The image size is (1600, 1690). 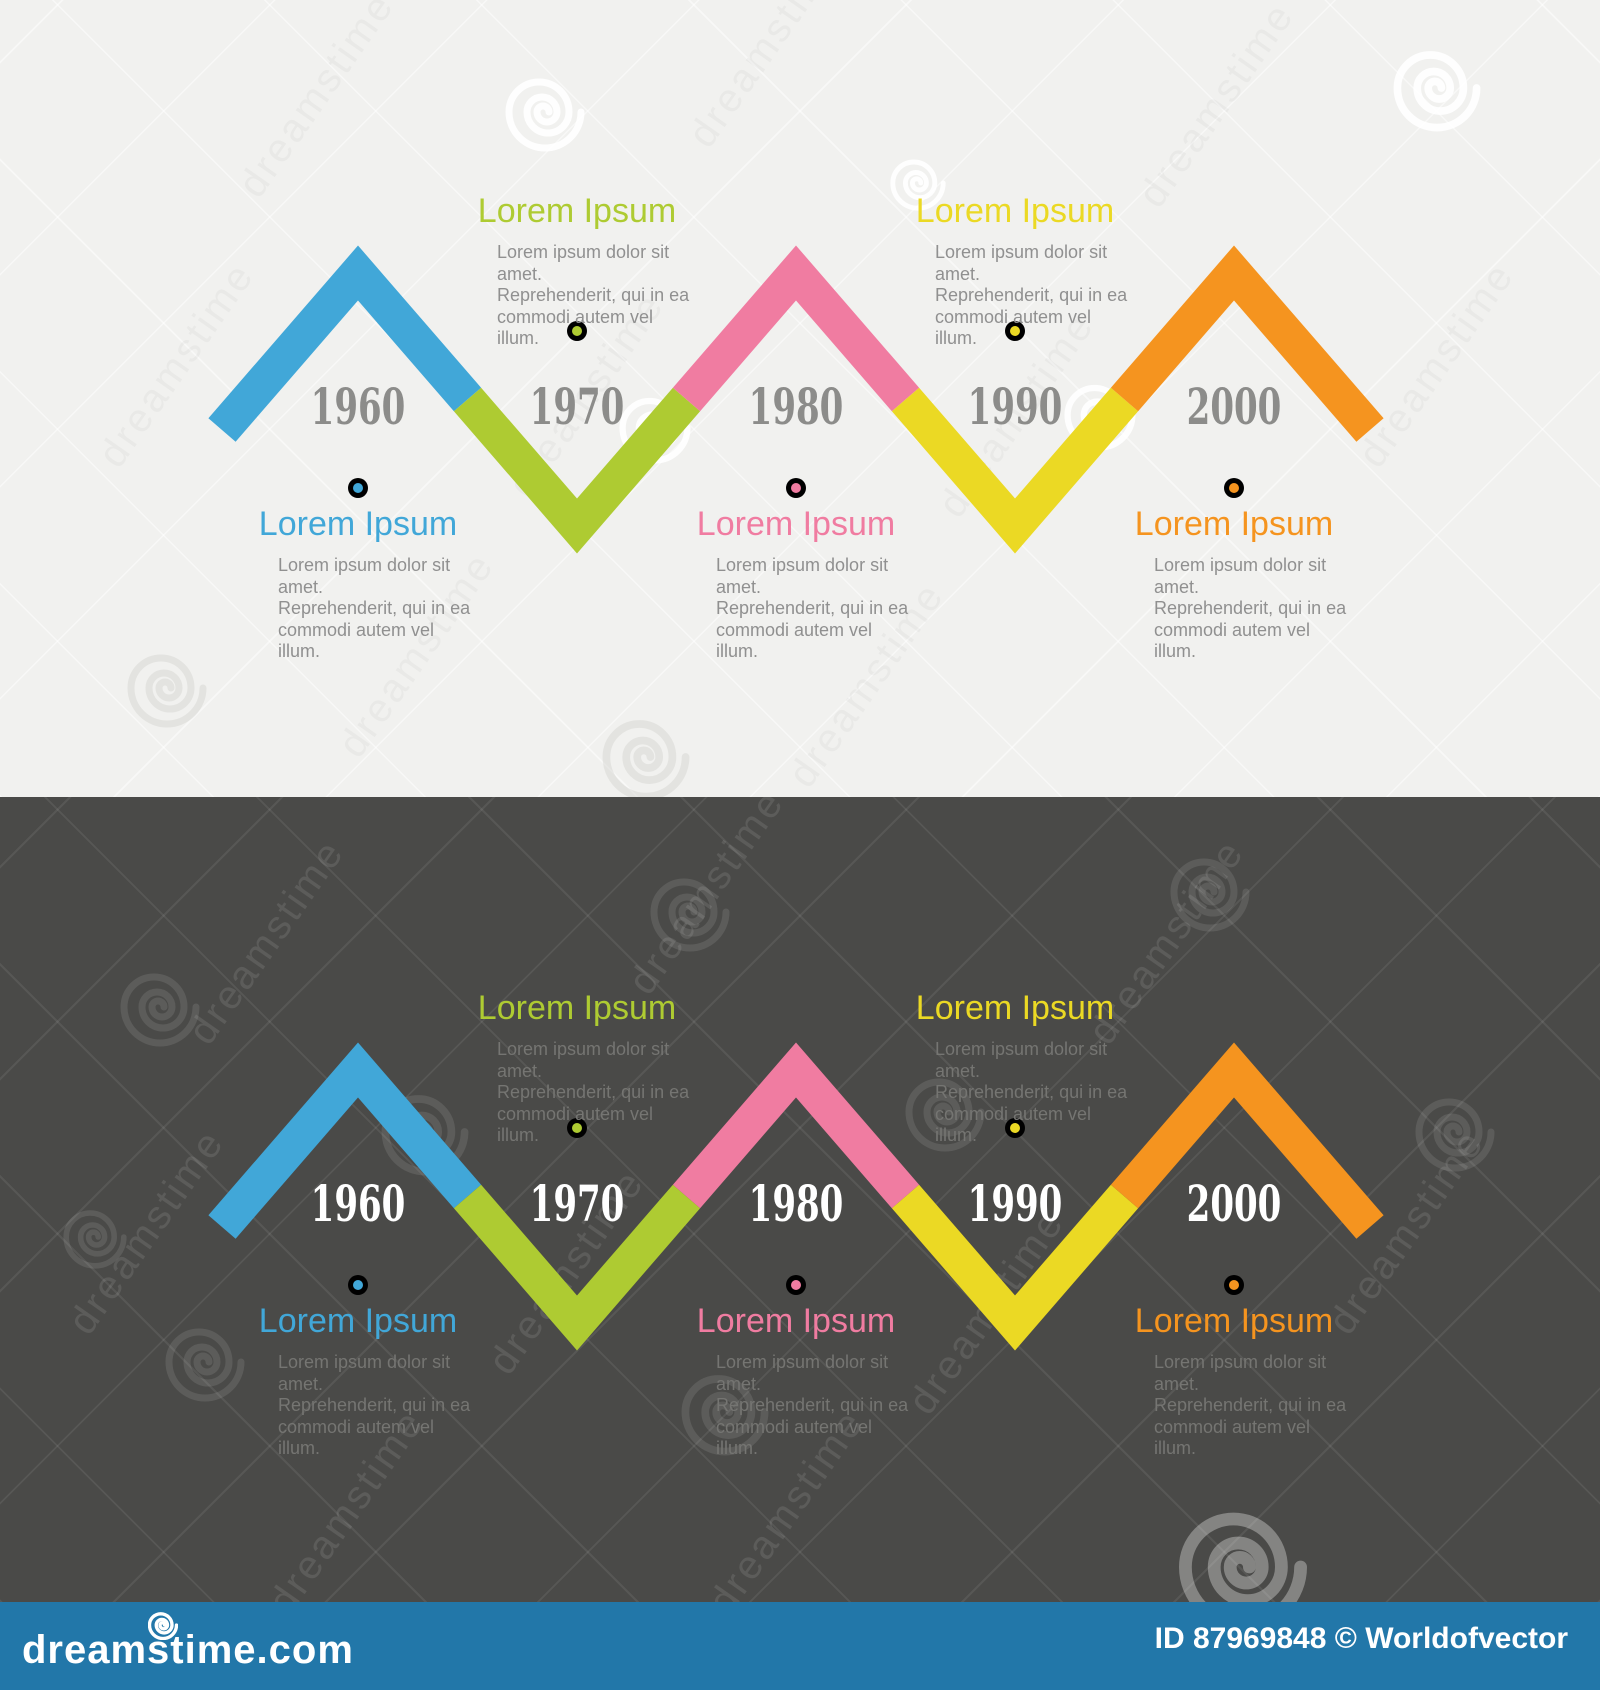 I want to click on dreamstime-logo-spiral-icon, so click(x=163, y=1626).